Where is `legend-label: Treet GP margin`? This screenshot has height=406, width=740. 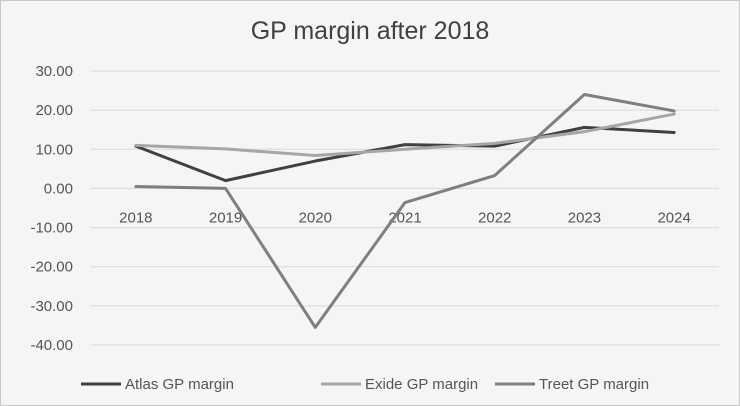 legend-label: Treet GP margin is located at coordinates (594, 384).